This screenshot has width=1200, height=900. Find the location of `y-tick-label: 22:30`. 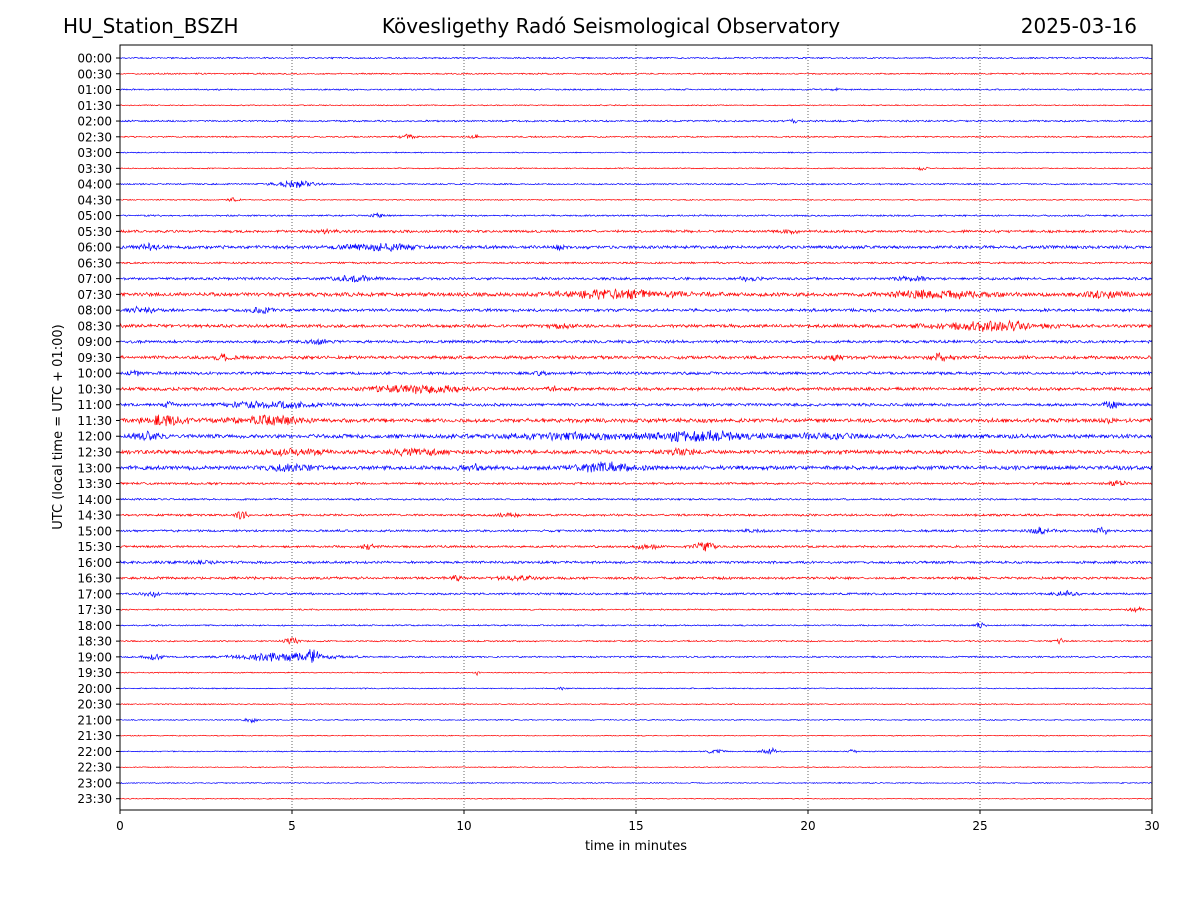

y-tick-label: 22:30 is located at coordinates (94, 768).